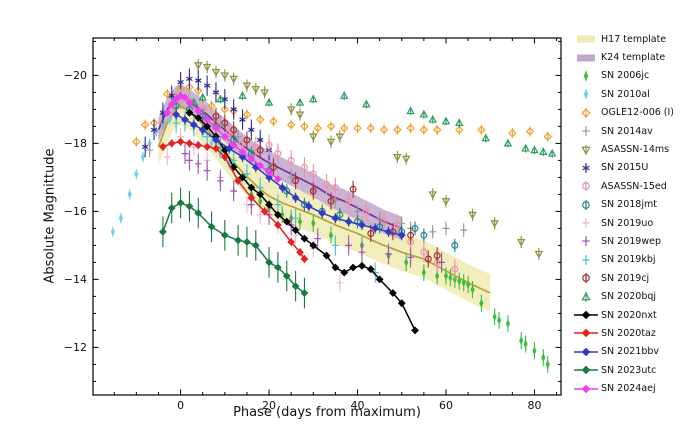 The height and width of the screenshot is (432, 690). I want to click on legend-item-sn-2020bqj: SN 2020bqj, so click(623, 296).